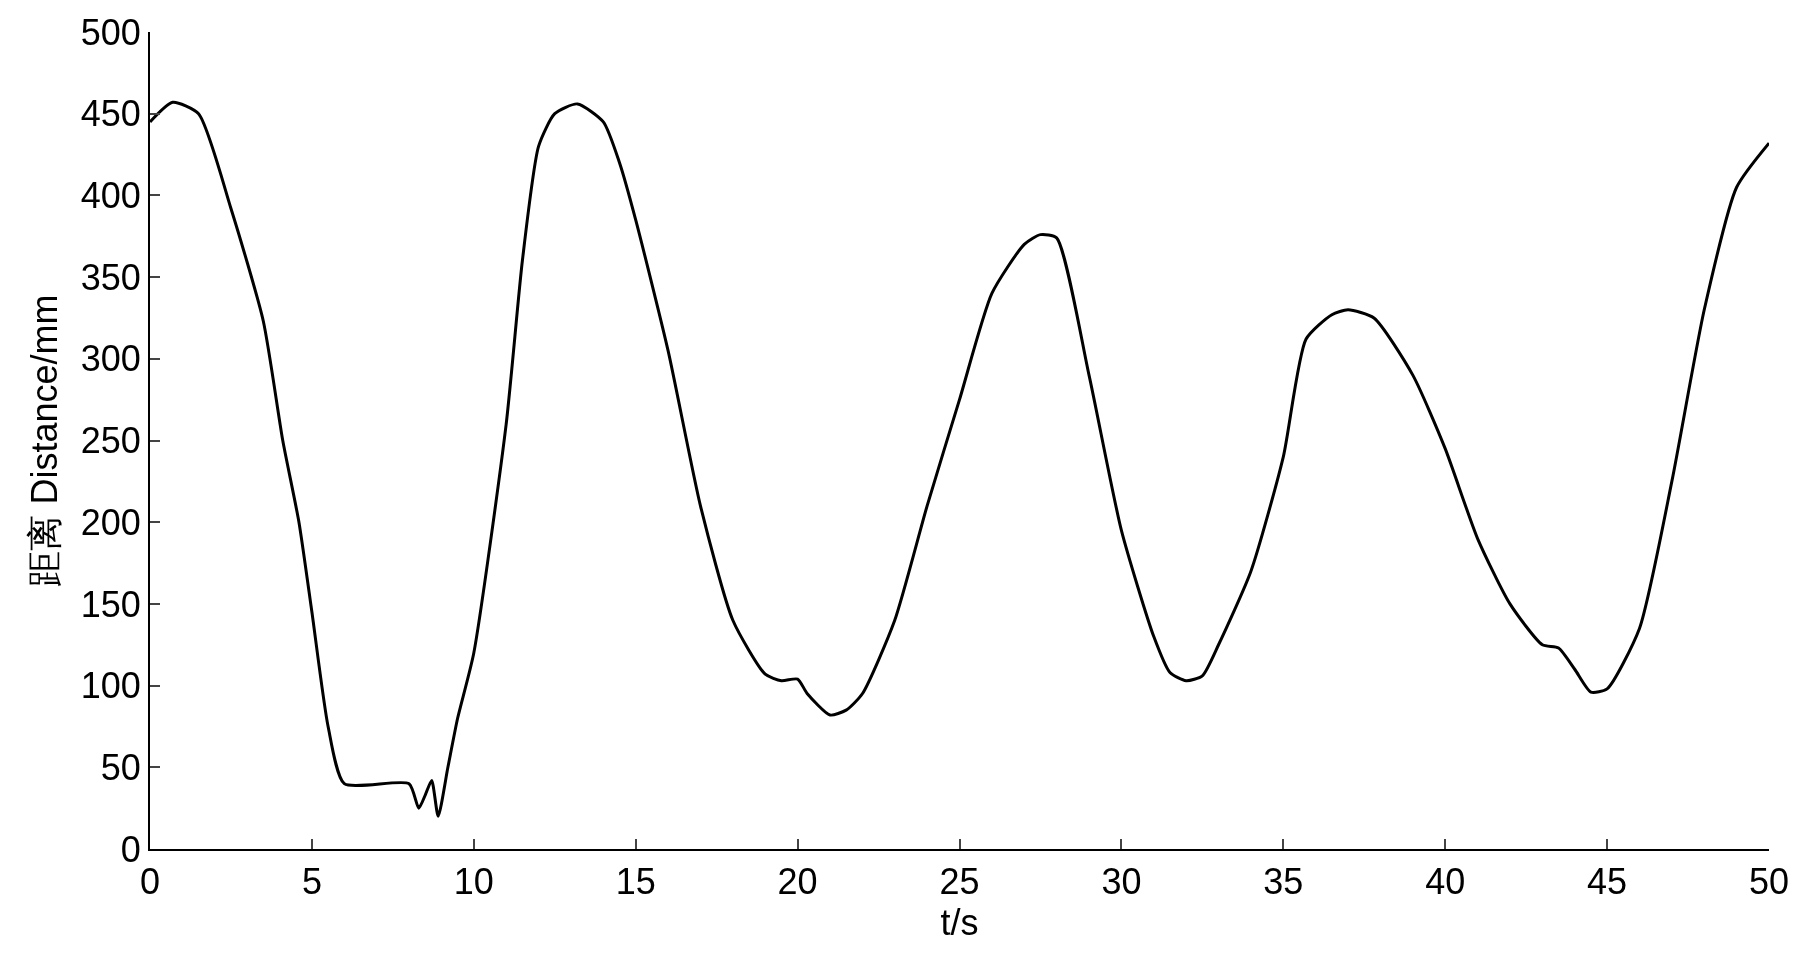  Describe the element at coordinates (797, 882) in the screenshot. I see `x-tick-label: 20` at that location.